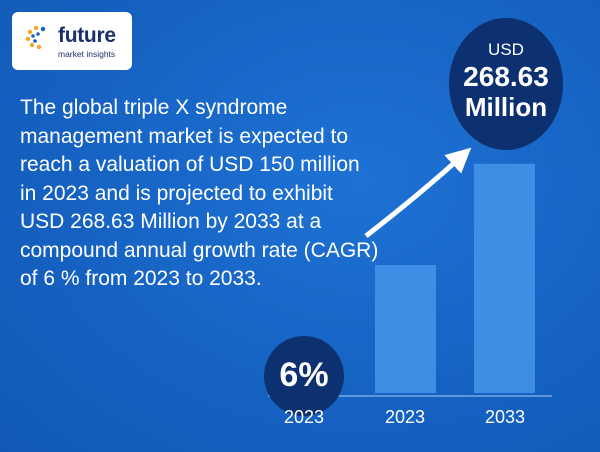 The image size is (600, 452). What do you see at coordinates (405, 417) in the screenshot?
I see `x-tick-label-2: 2023` at bounding box center [405, 417].